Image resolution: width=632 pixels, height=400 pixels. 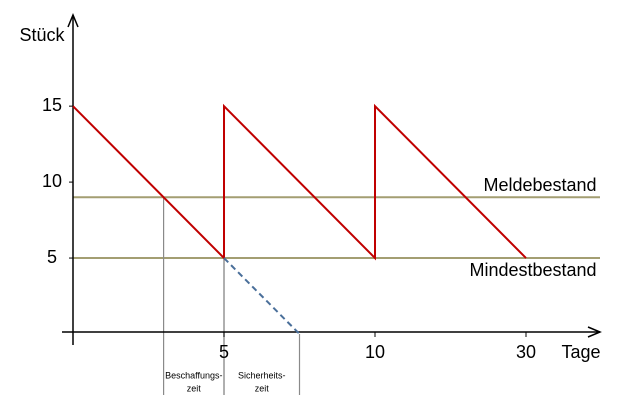 What do you see at coordinates (262, 375) in the screenshot?
I see `interval-label: Sicherheits-` at bounding box center [262, 375].